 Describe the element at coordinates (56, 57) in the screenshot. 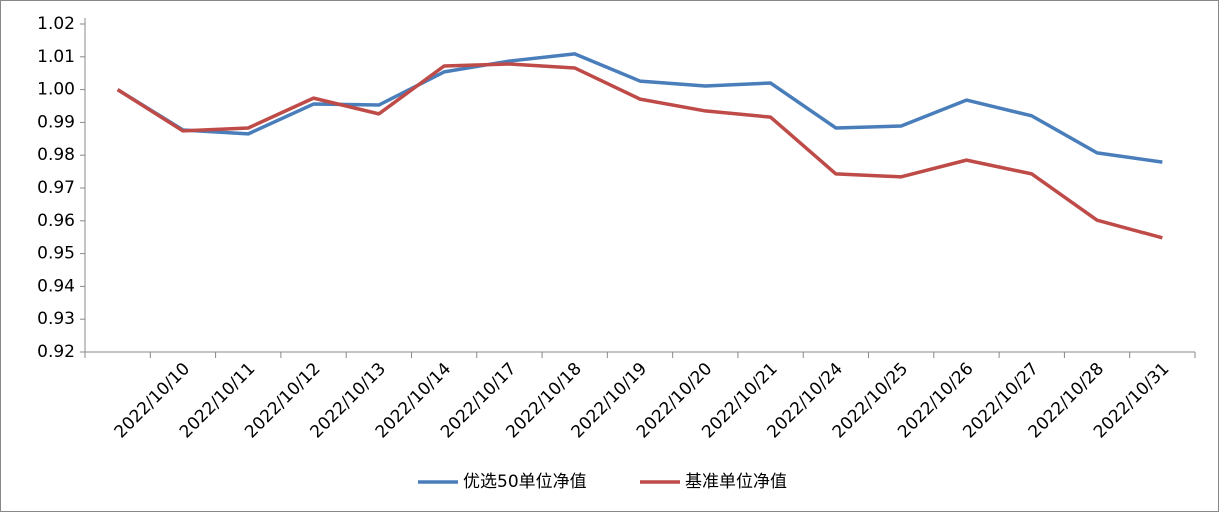

I see `y-tick-label: 1.01` at that location.